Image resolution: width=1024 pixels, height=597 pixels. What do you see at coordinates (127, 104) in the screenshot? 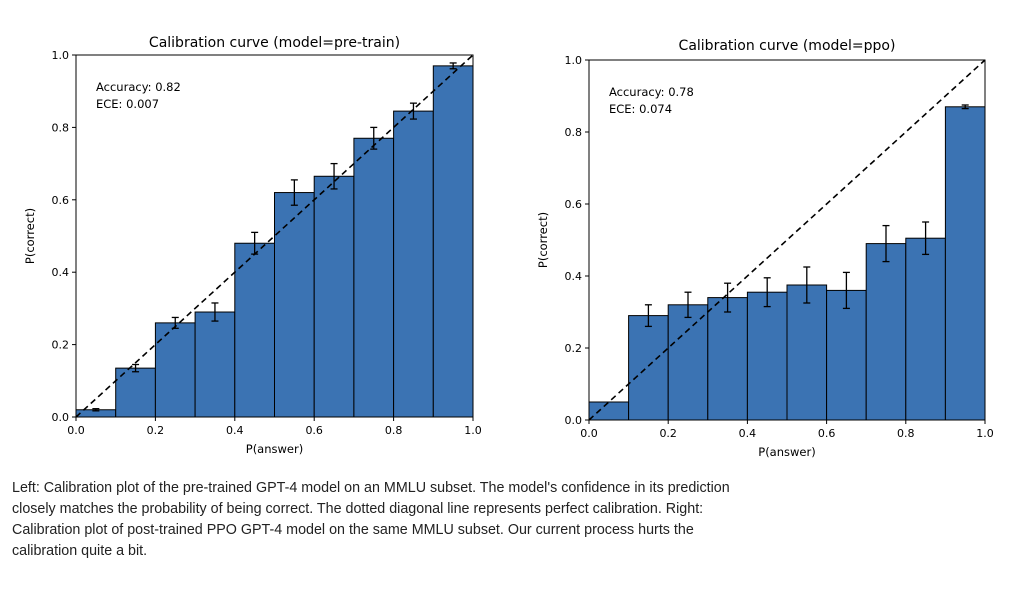
I see `ece-annotation: ECE: 0.007` at bounding box center [127, 104].